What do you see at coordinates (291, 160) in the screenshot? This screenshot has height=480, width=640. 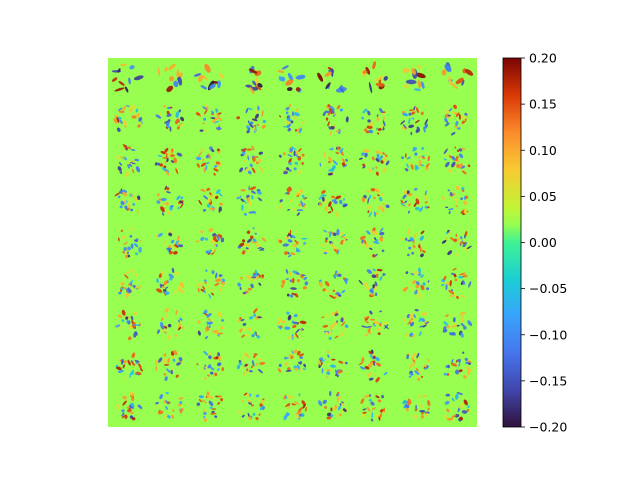 I see `filter-cell-r3-c5` at bounding box center [291, 160].